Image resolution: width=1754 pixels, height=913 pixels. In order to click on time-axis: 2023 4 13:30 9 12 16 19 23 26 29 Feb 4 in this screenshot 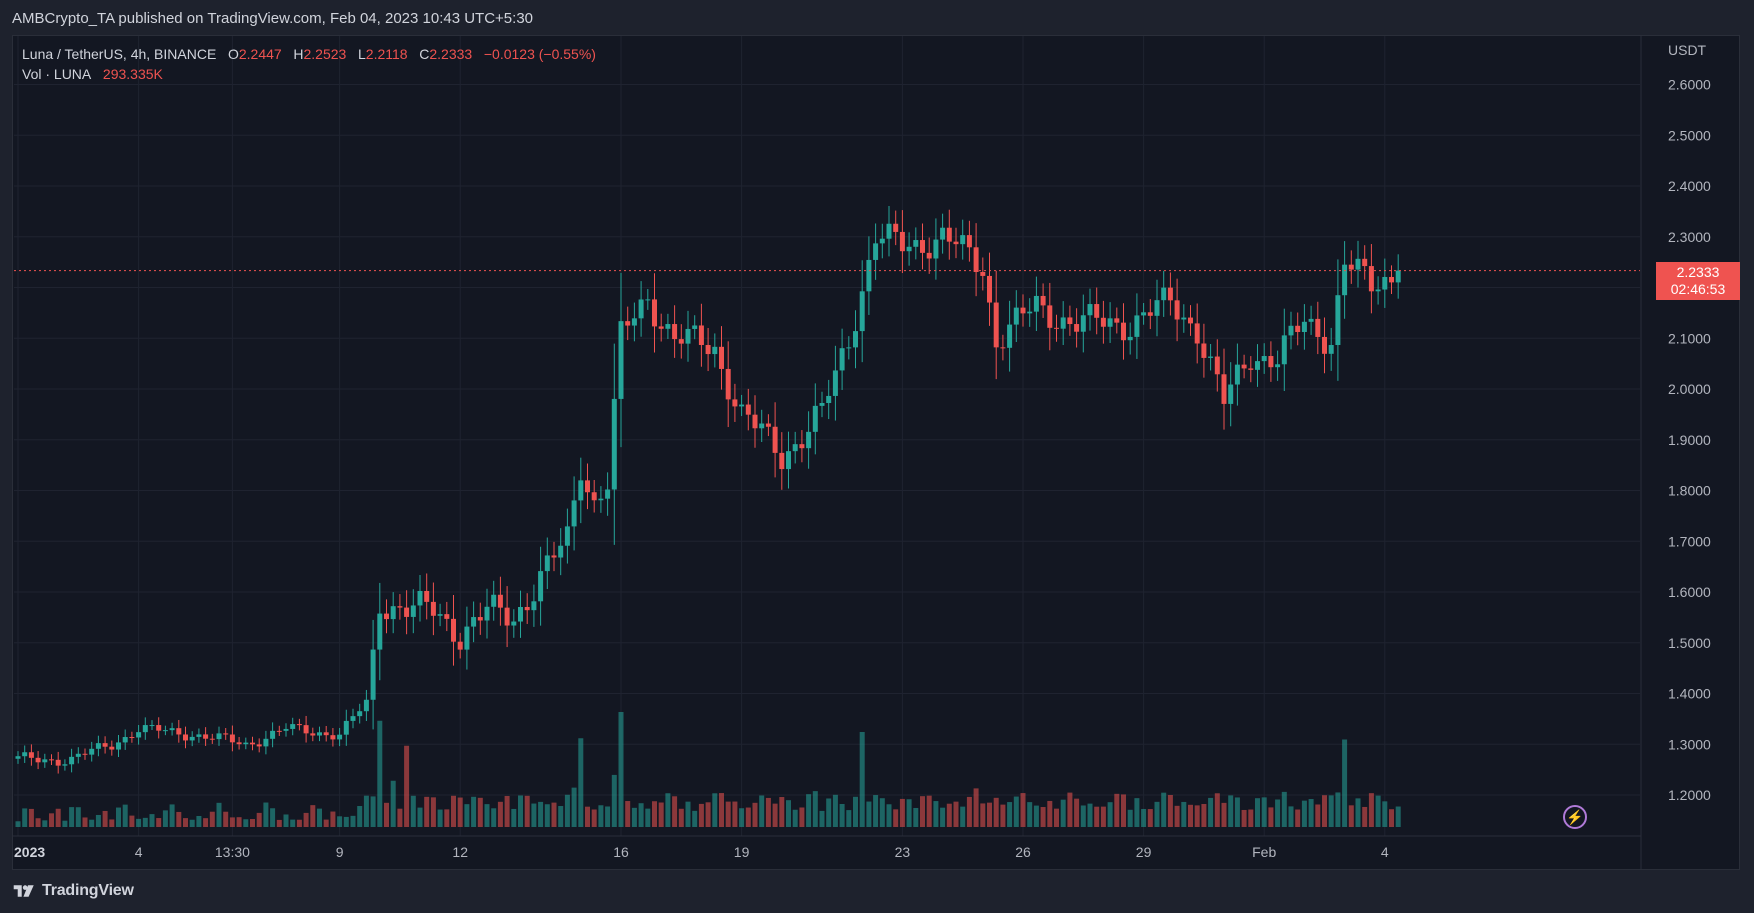, I will do `click(827, 847)`.